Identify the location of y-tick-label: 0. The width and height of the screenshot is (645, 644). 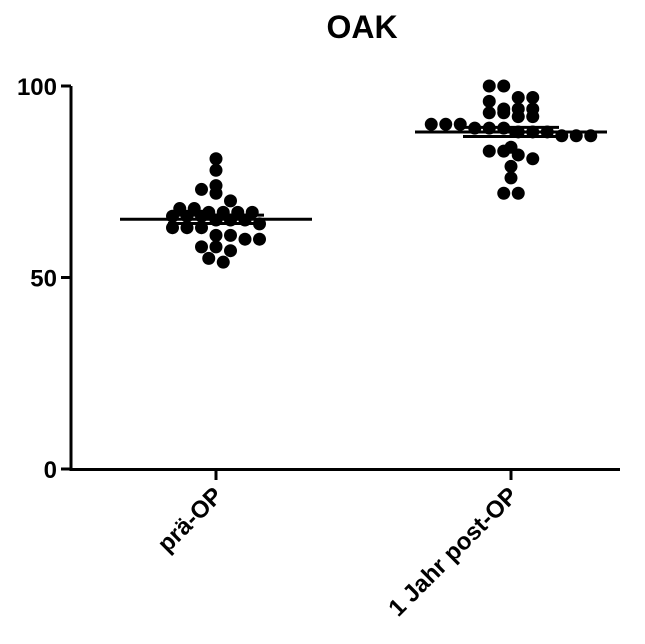
(50, 470).